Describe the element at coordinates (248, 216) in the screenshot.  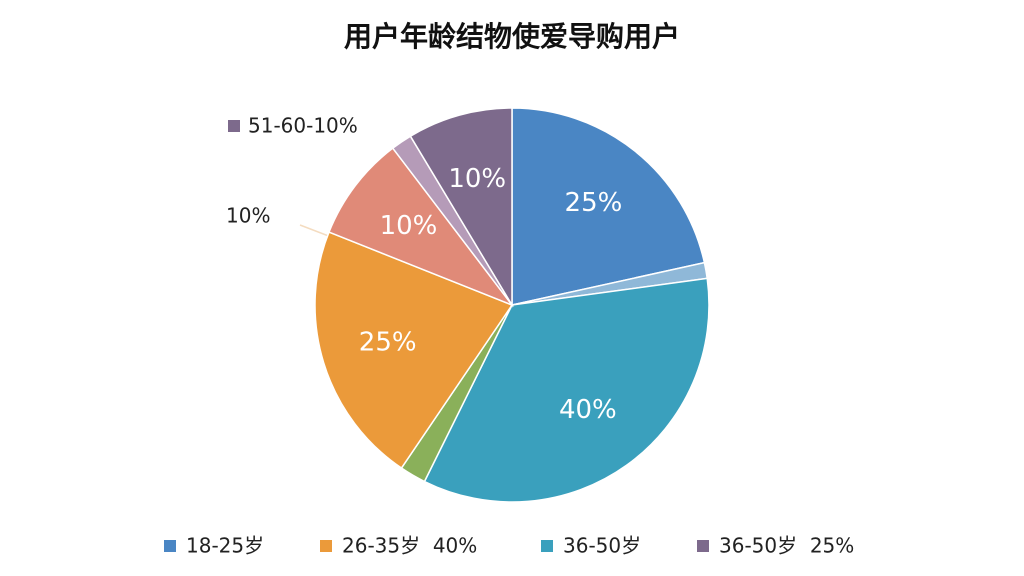
I see `annotation: 10%` at that location.